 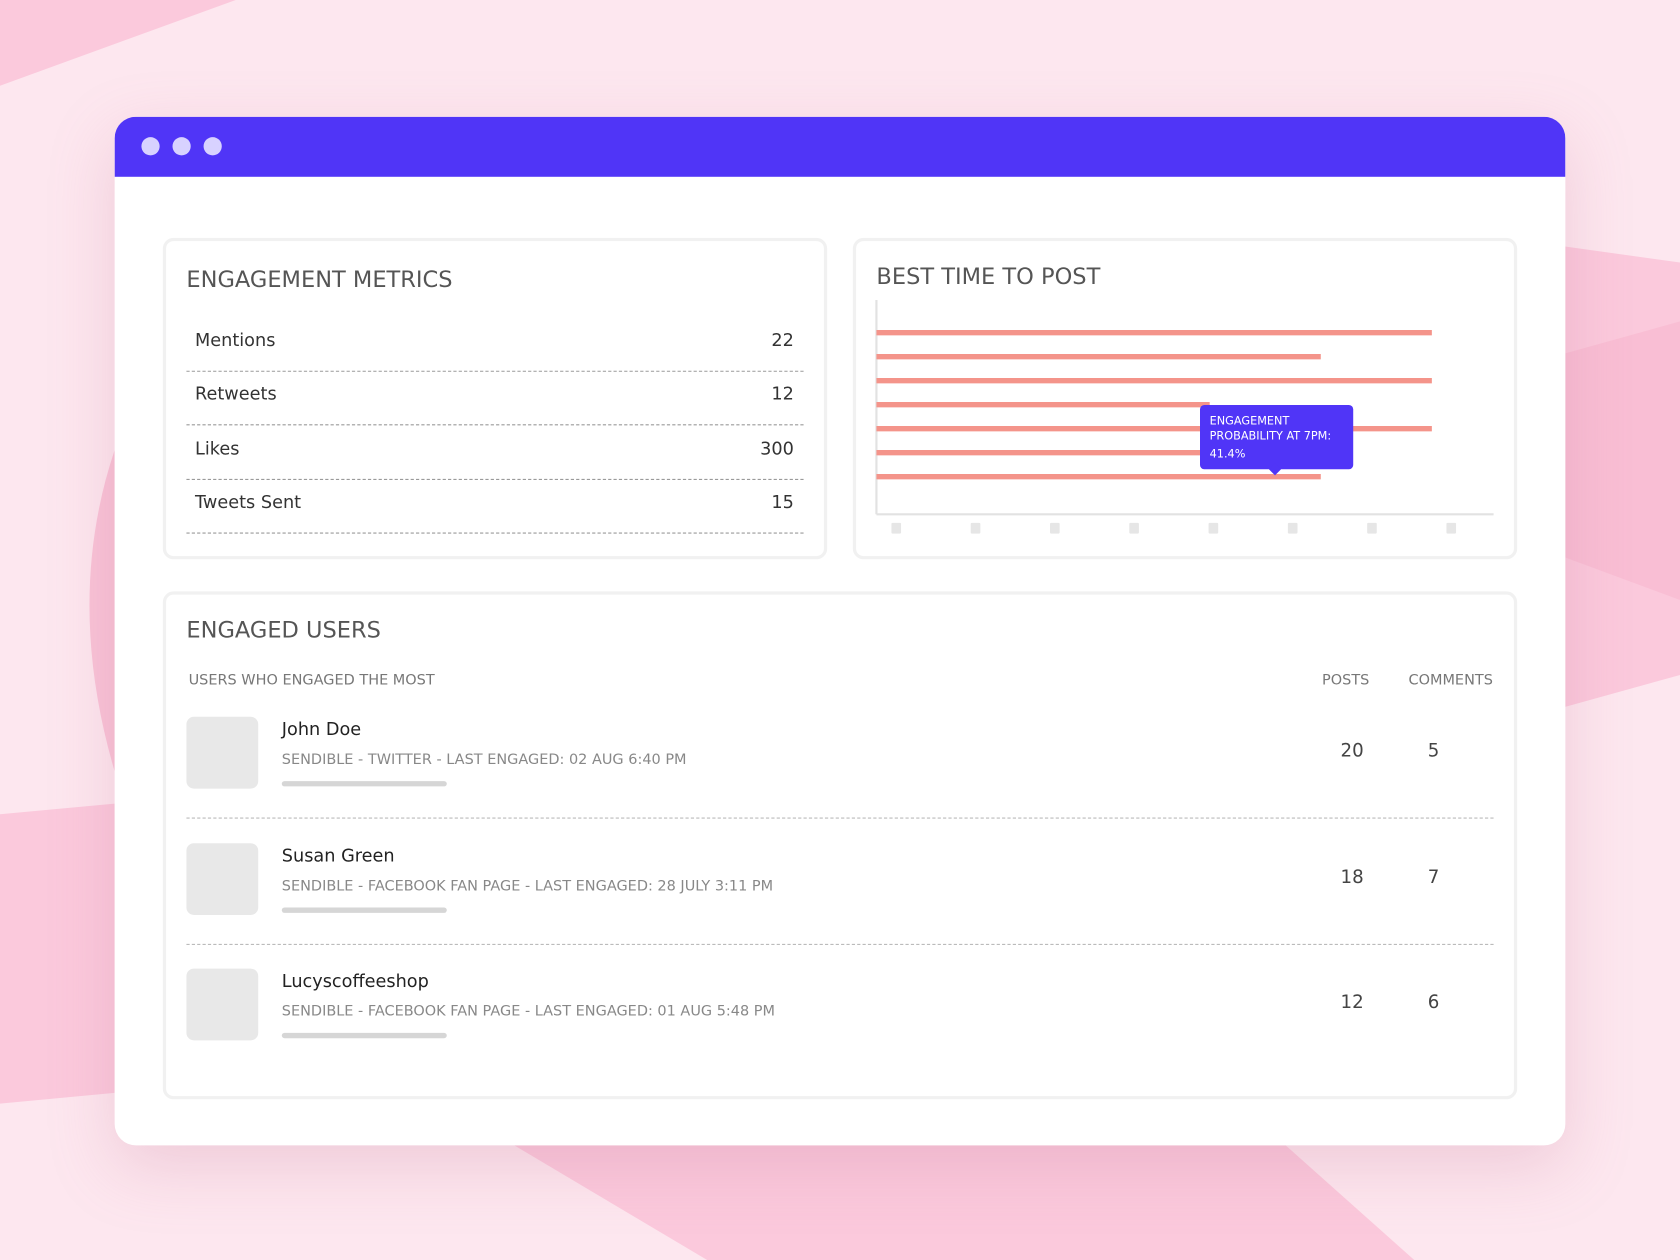 I want to click on metric-value: 12, so click(x=782, y=394).